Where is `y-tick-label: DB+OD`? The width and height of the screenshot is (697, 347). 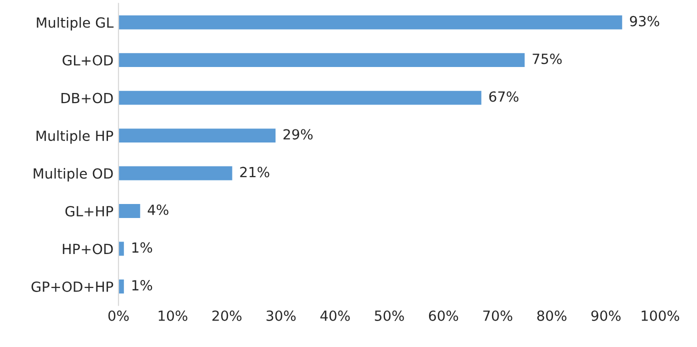 y-tick-label: DB+OD is located at coordinates (87, 98).